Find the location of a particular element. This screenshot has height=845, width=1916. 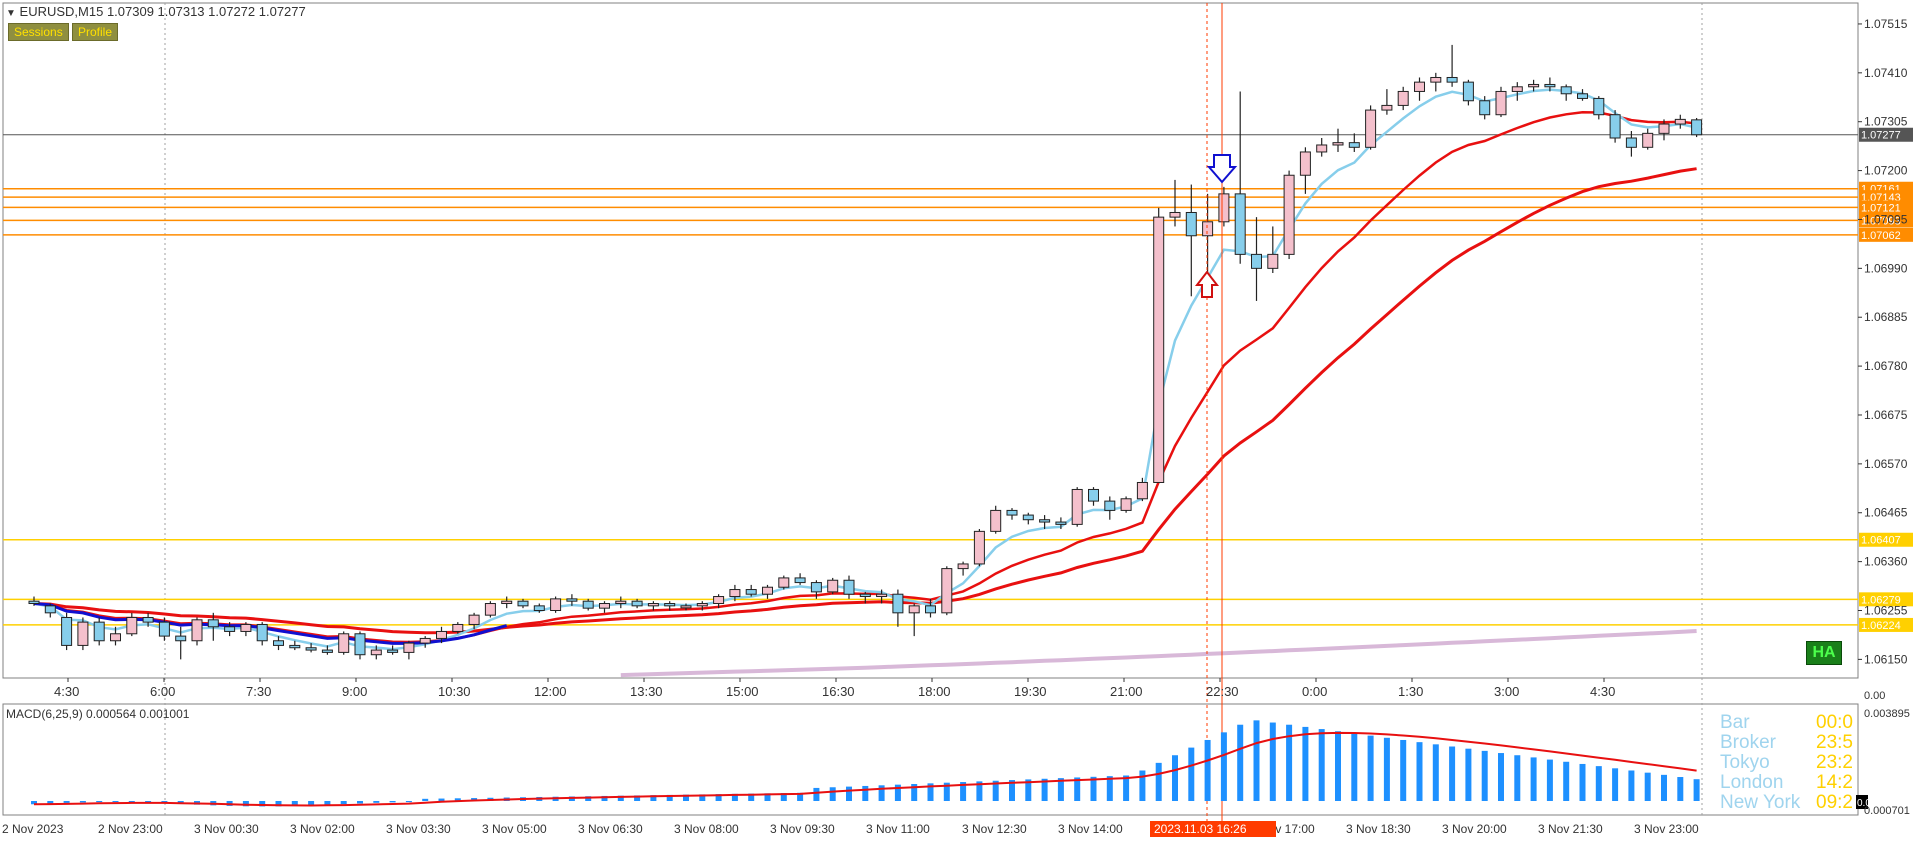

time-tick-label: 22:30 is located at coordinates (1222, 691).